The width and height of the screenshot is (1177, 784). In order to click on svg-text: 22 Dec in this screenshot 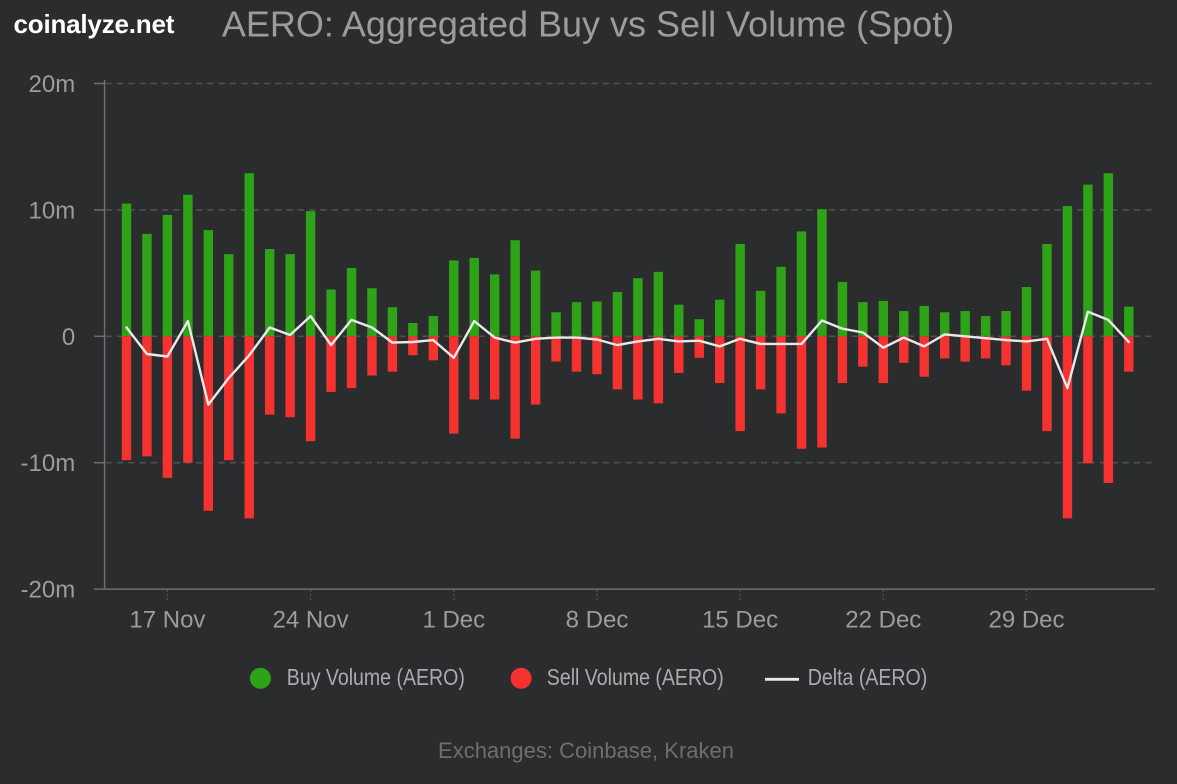, I will do `click(883, 620)`.